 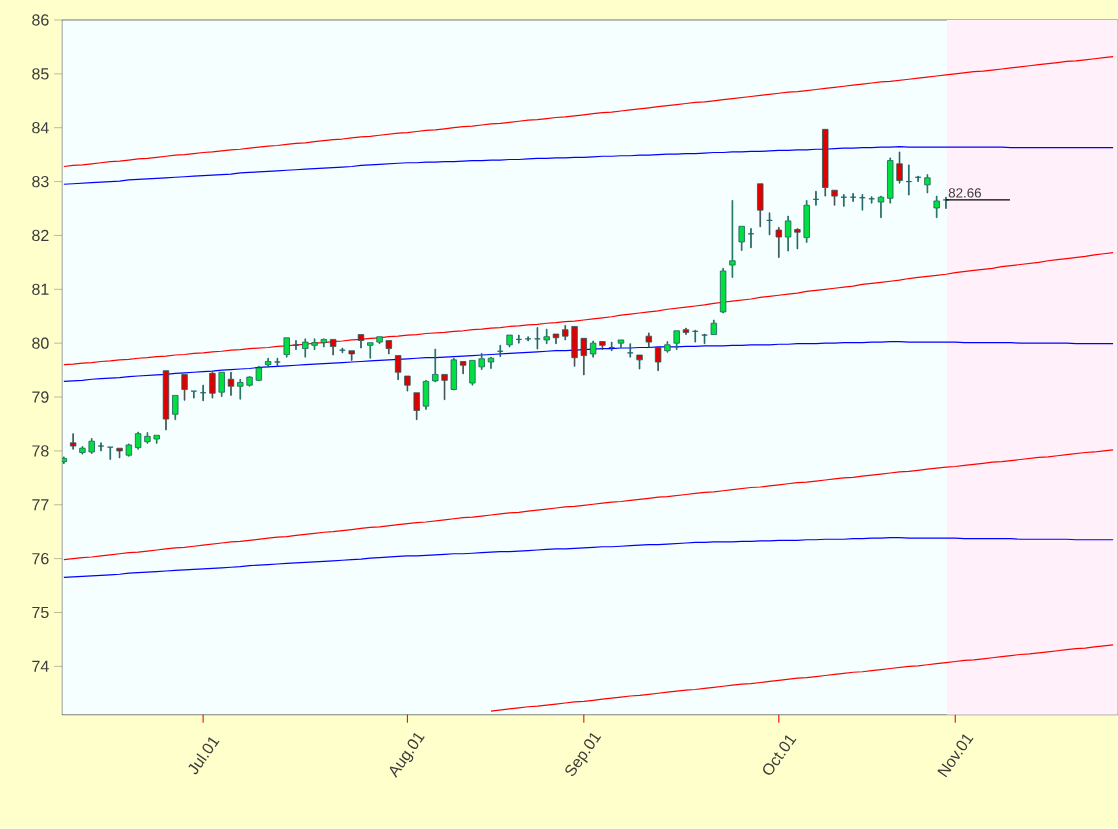 I want to click on y-tick-label: 82, so click(x=40, y=235).